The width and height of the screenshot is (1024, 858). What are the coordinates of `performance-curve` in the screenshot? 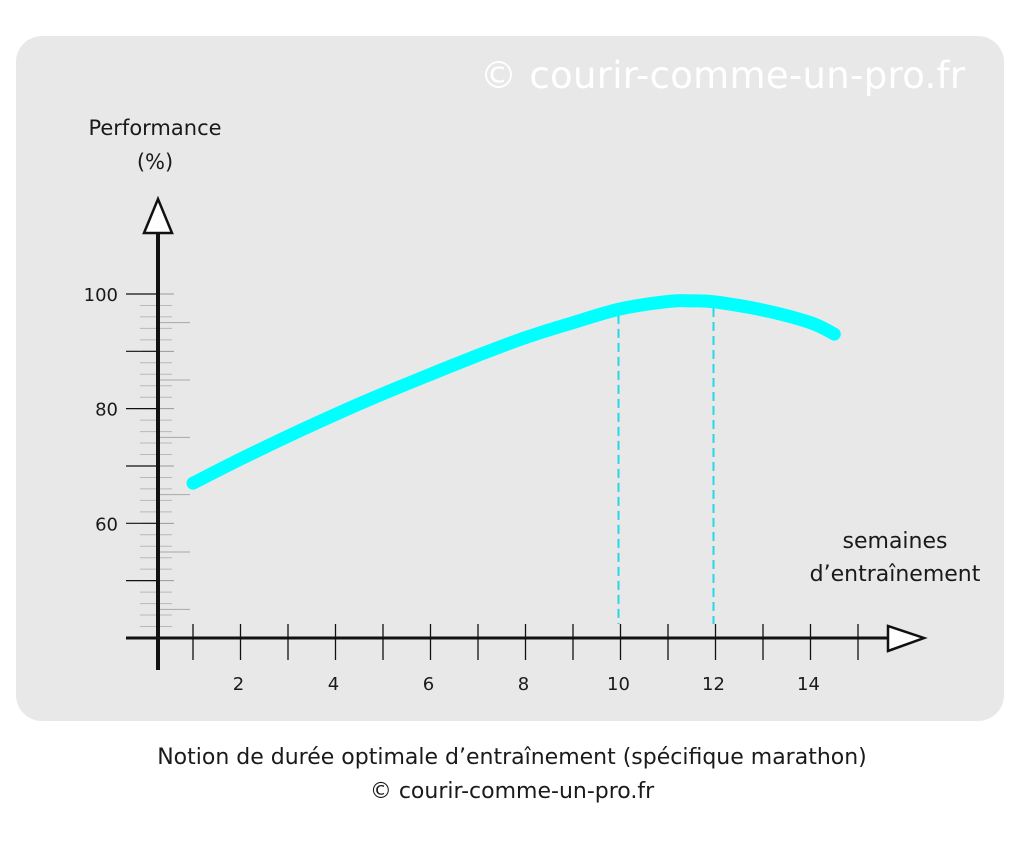 It's located at (513, 392).